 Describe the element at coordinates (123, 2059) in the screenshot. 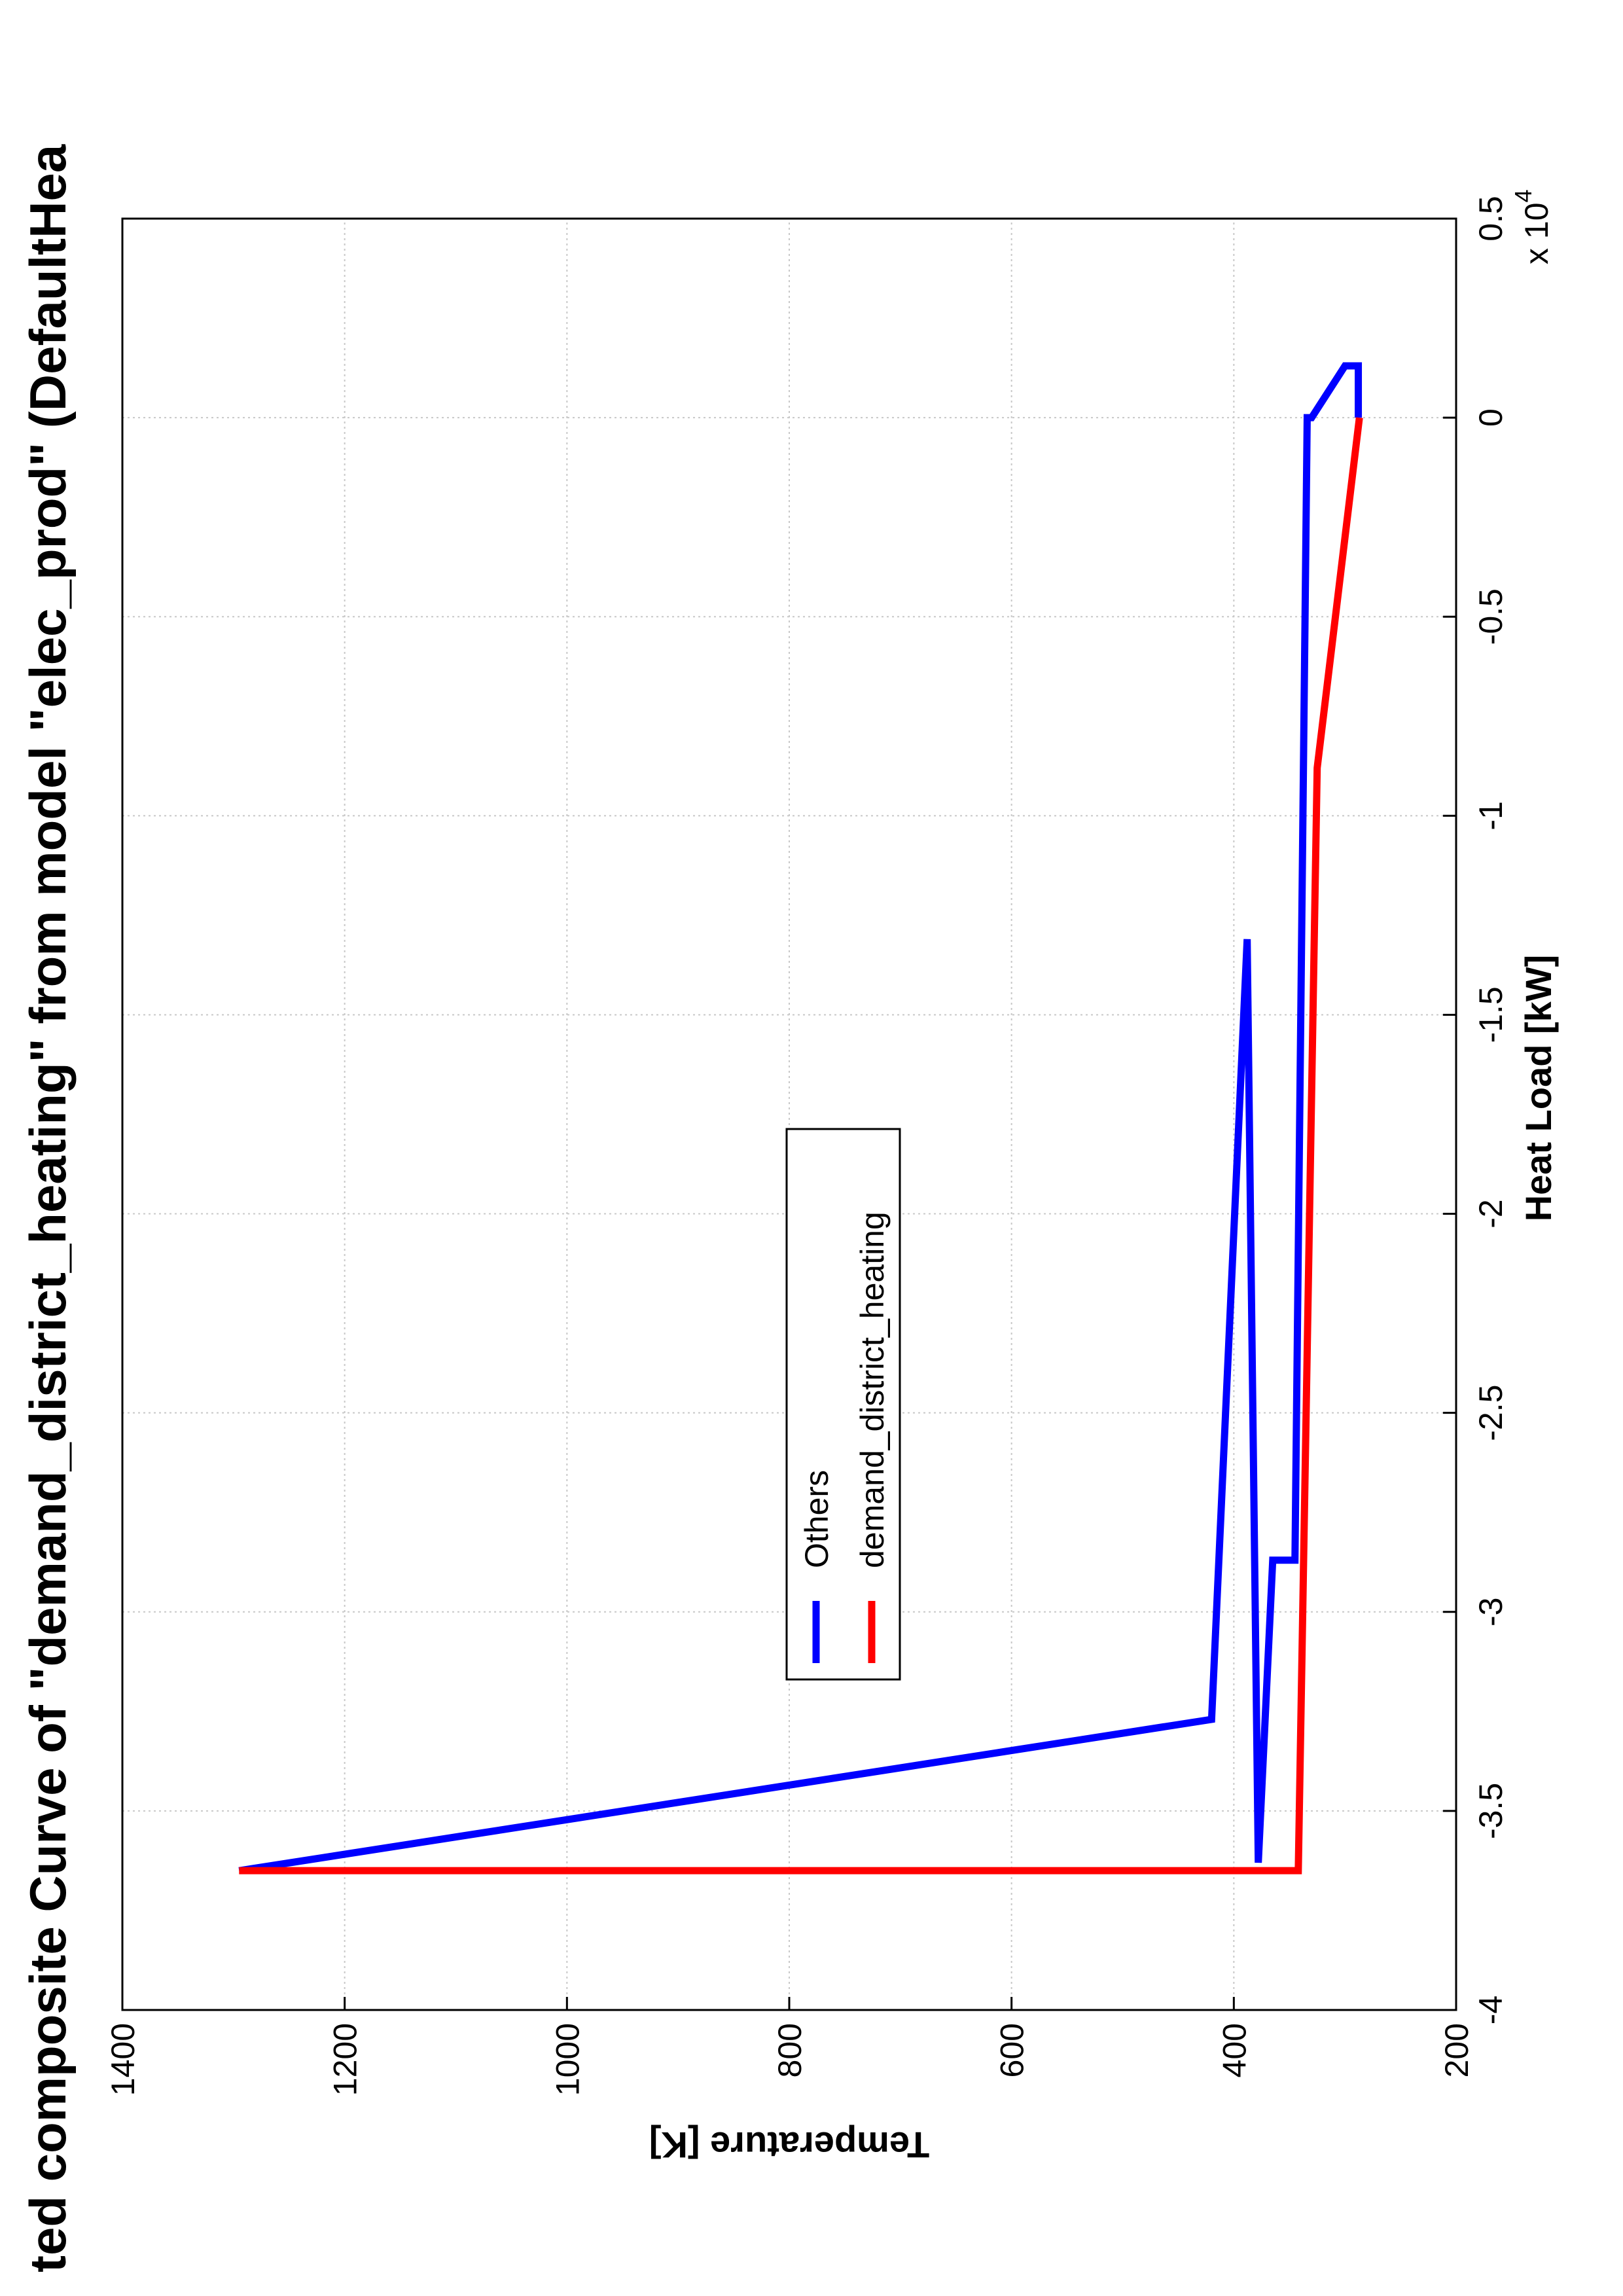

I see `y-tick-label: 1400` at that location.